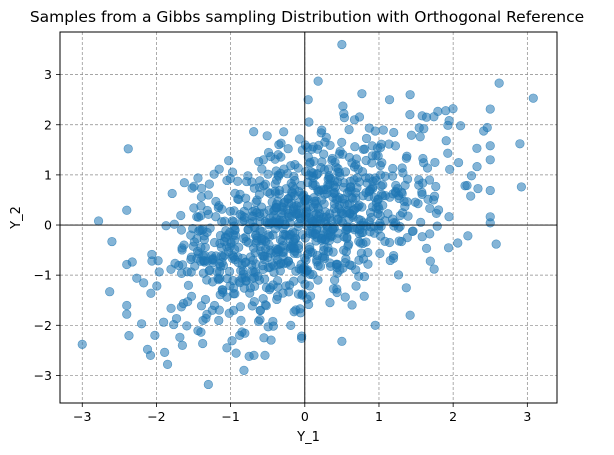 Image resolution: width=614 pixels, height=455 pixels. What do you see at coordinates (82, 416) in the screenshot?
I see `x-tick-label: −3` at bounding box center [82, 416].